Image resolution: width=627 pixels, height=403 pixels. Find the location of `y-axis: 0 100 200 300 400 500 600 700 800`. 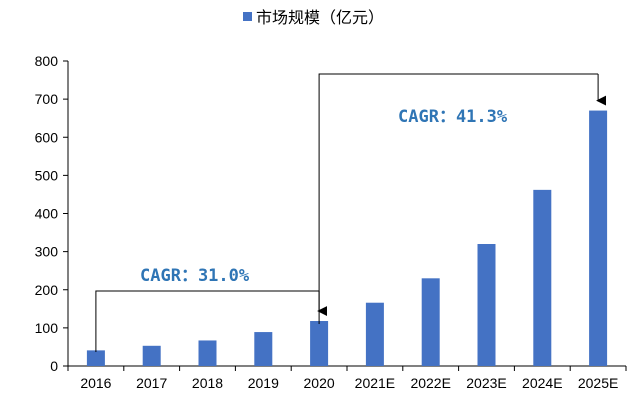

y-axis: 0 100 200 300 400 500 600 700 800 is located at coordinates (52, 213).